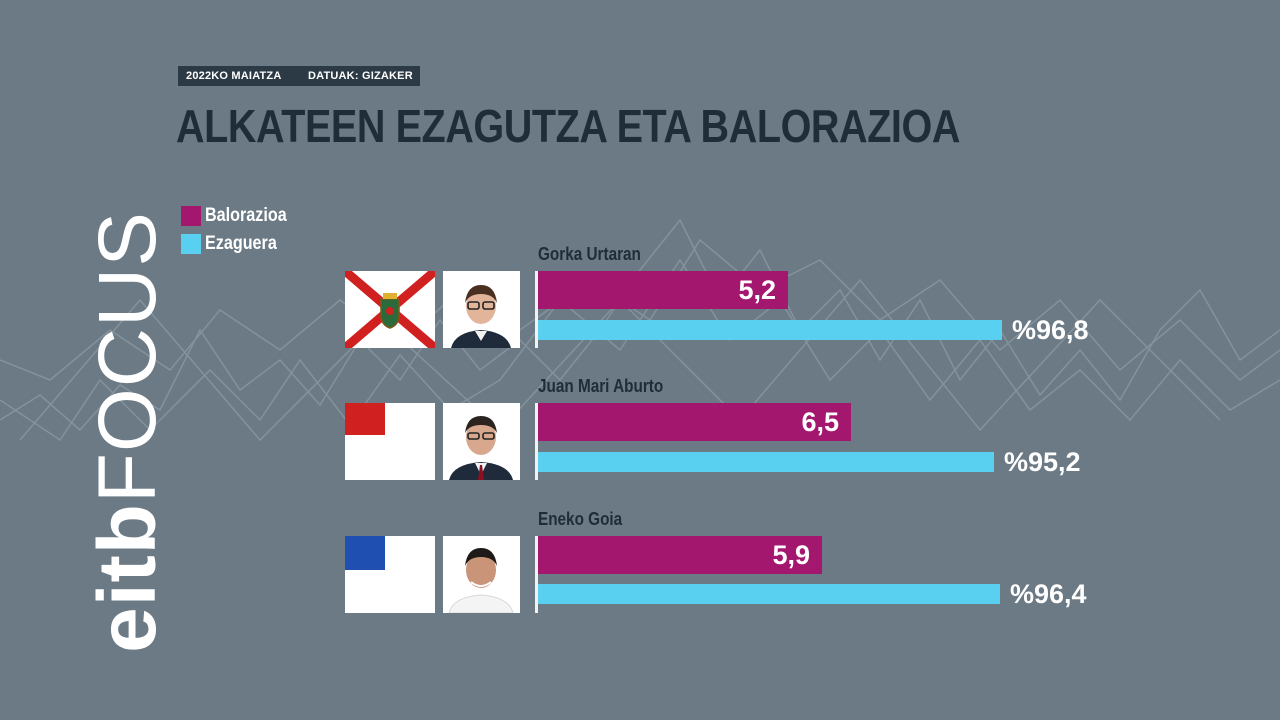  I want to click on rating-bar-2: 6,5, so click(694, 422).